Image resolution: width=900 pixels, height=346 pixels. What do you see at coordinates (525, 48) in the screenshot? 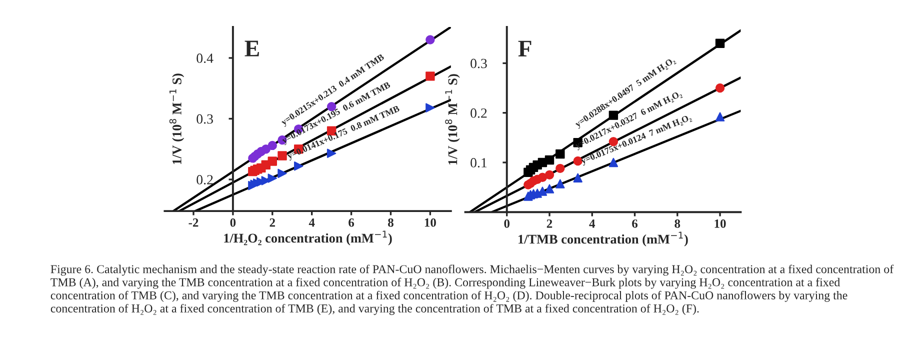
I see `chart-title: F` at bounding box center [525, 48].